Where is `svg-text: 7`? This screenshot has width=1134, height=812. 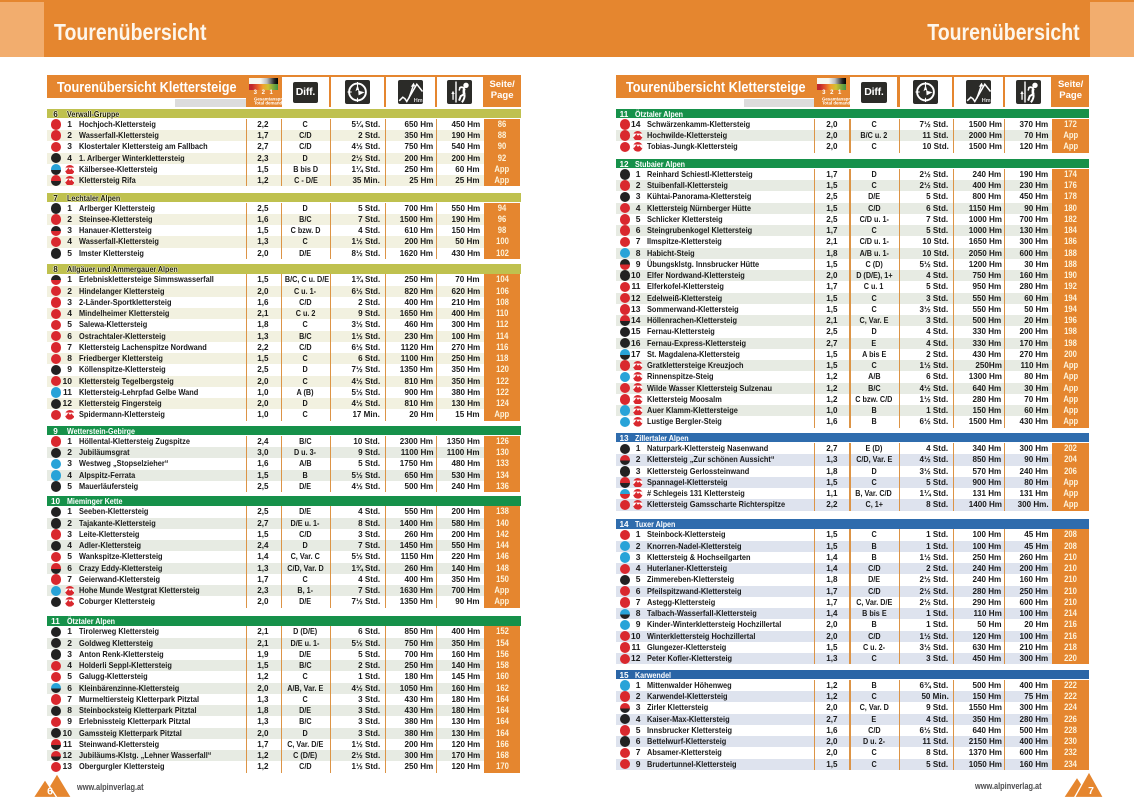 svg-text: 7 is located at coordinates (1091, 791).